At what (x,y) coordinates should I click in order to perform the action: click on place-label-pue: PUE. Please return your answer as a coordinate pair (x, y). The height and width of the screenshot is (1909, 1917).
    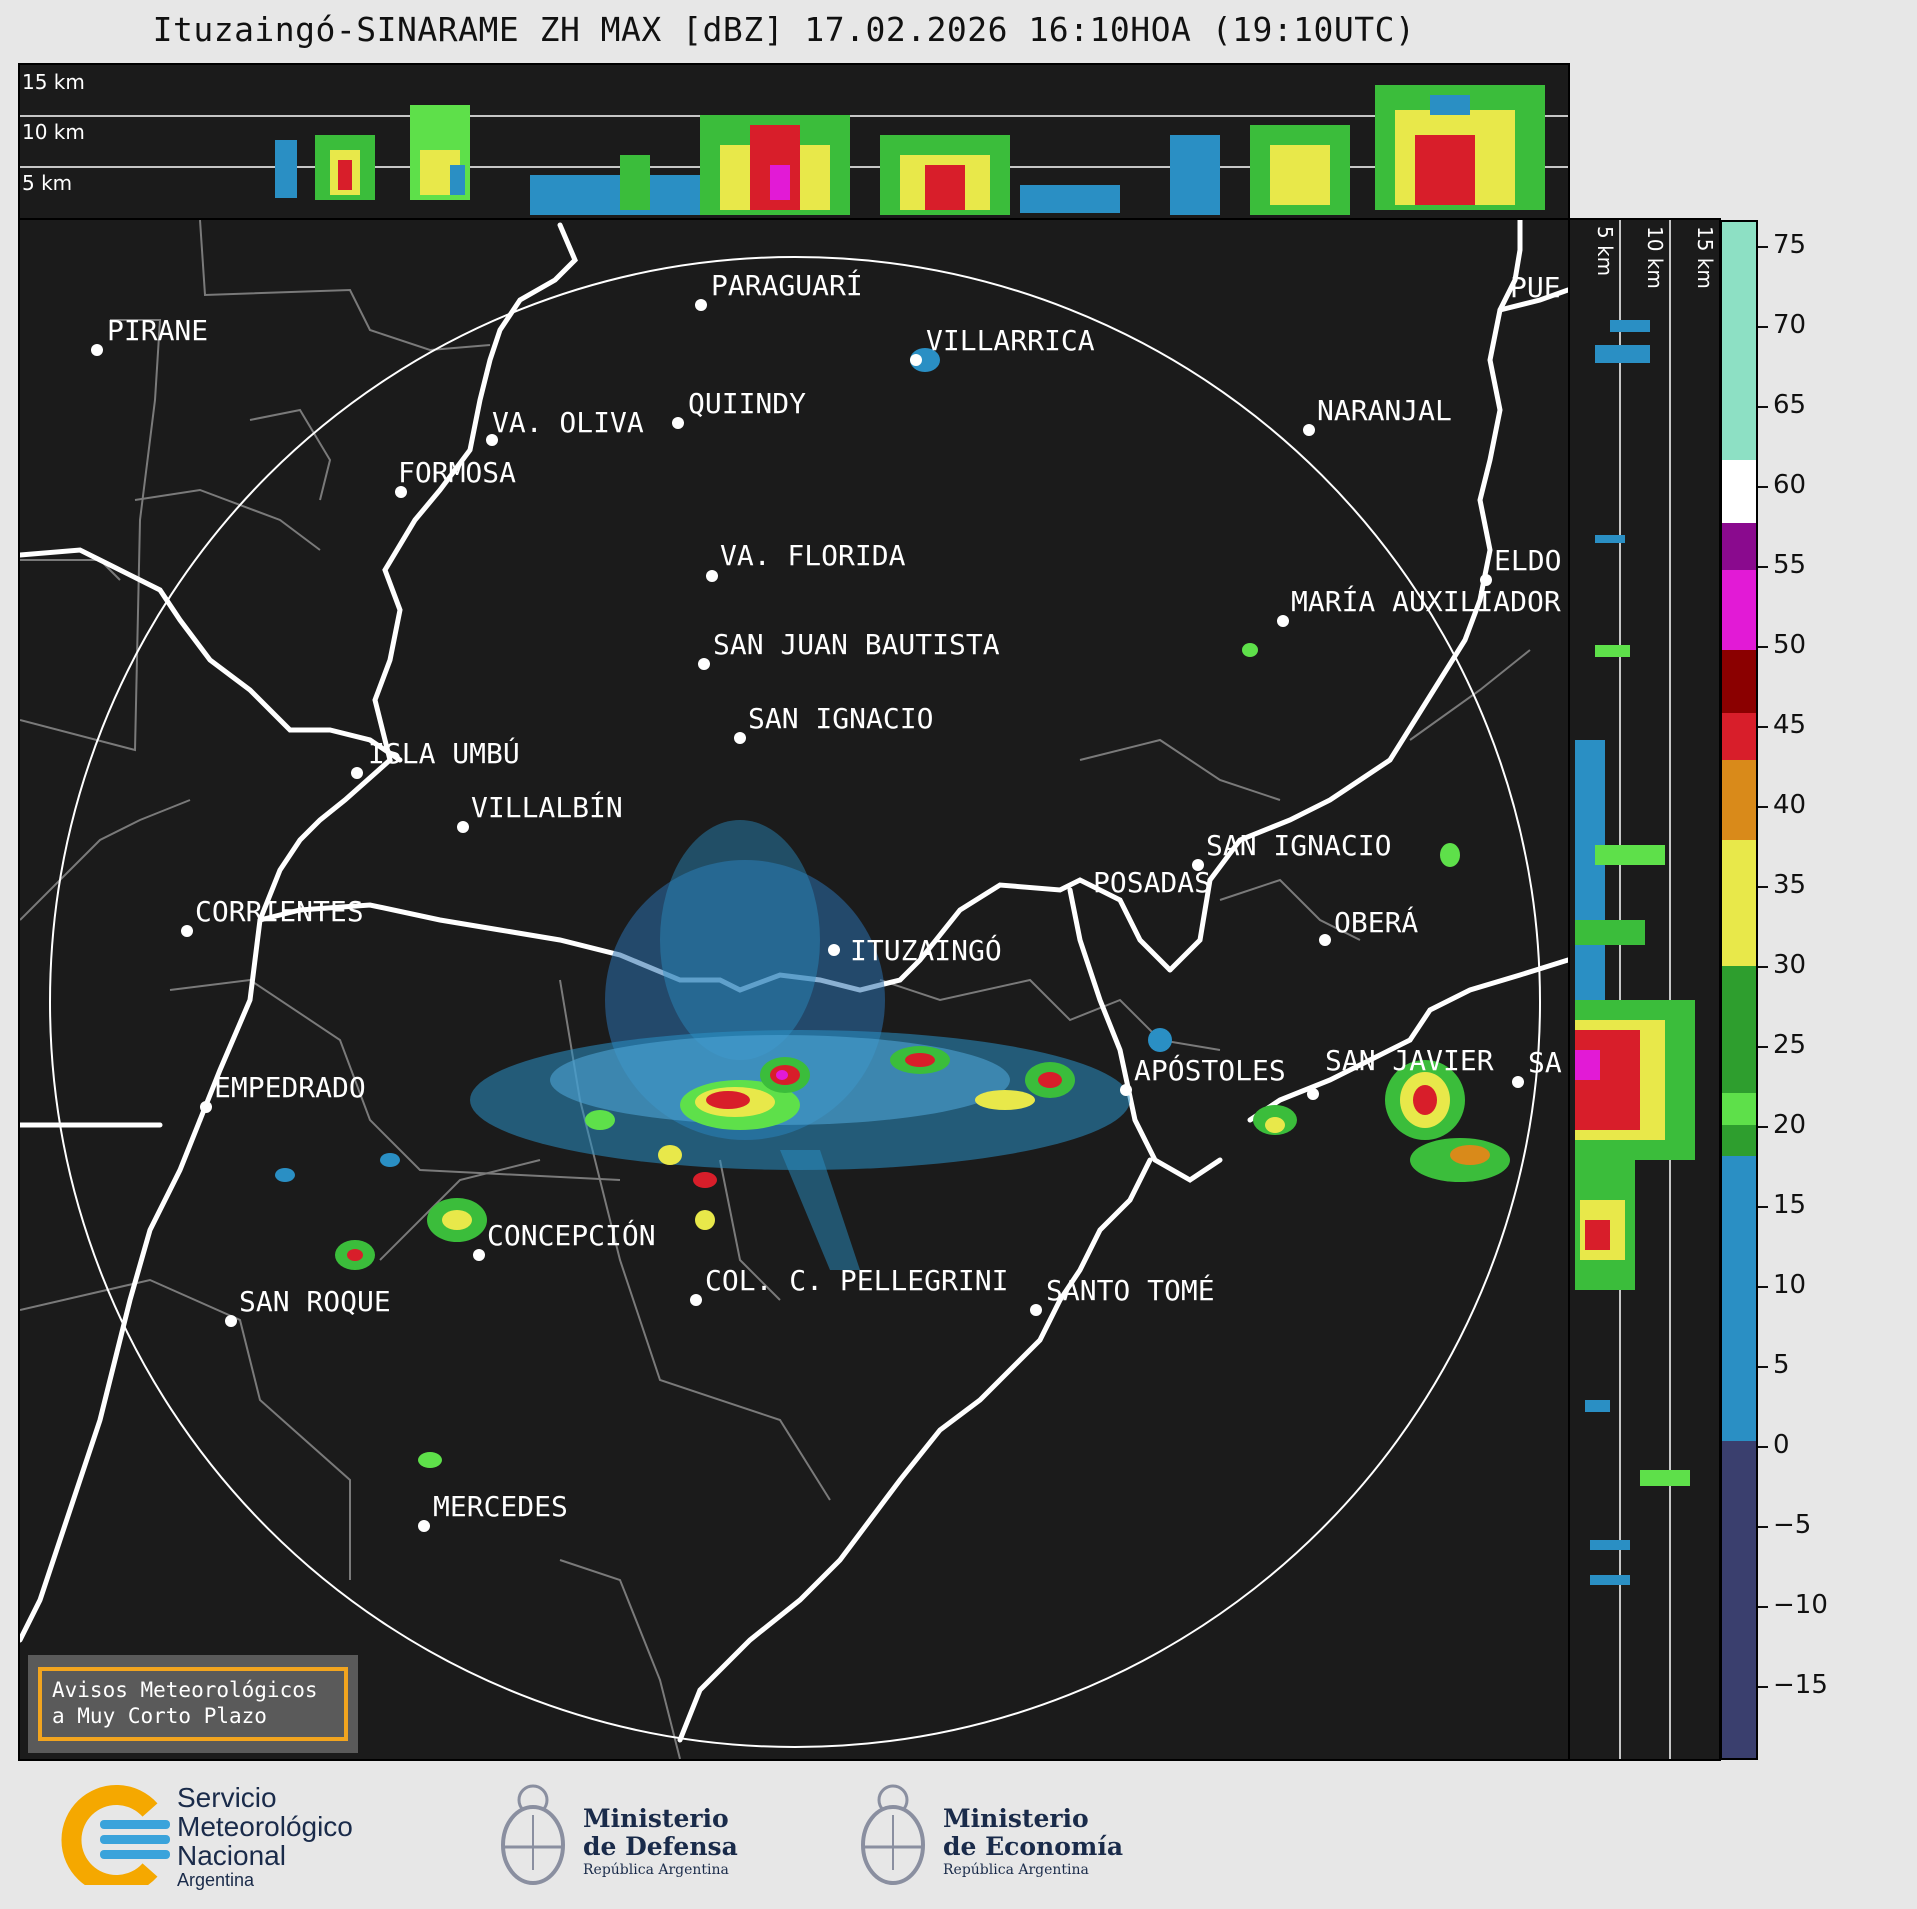
    Looking at the image, I should click on (1535, 287).